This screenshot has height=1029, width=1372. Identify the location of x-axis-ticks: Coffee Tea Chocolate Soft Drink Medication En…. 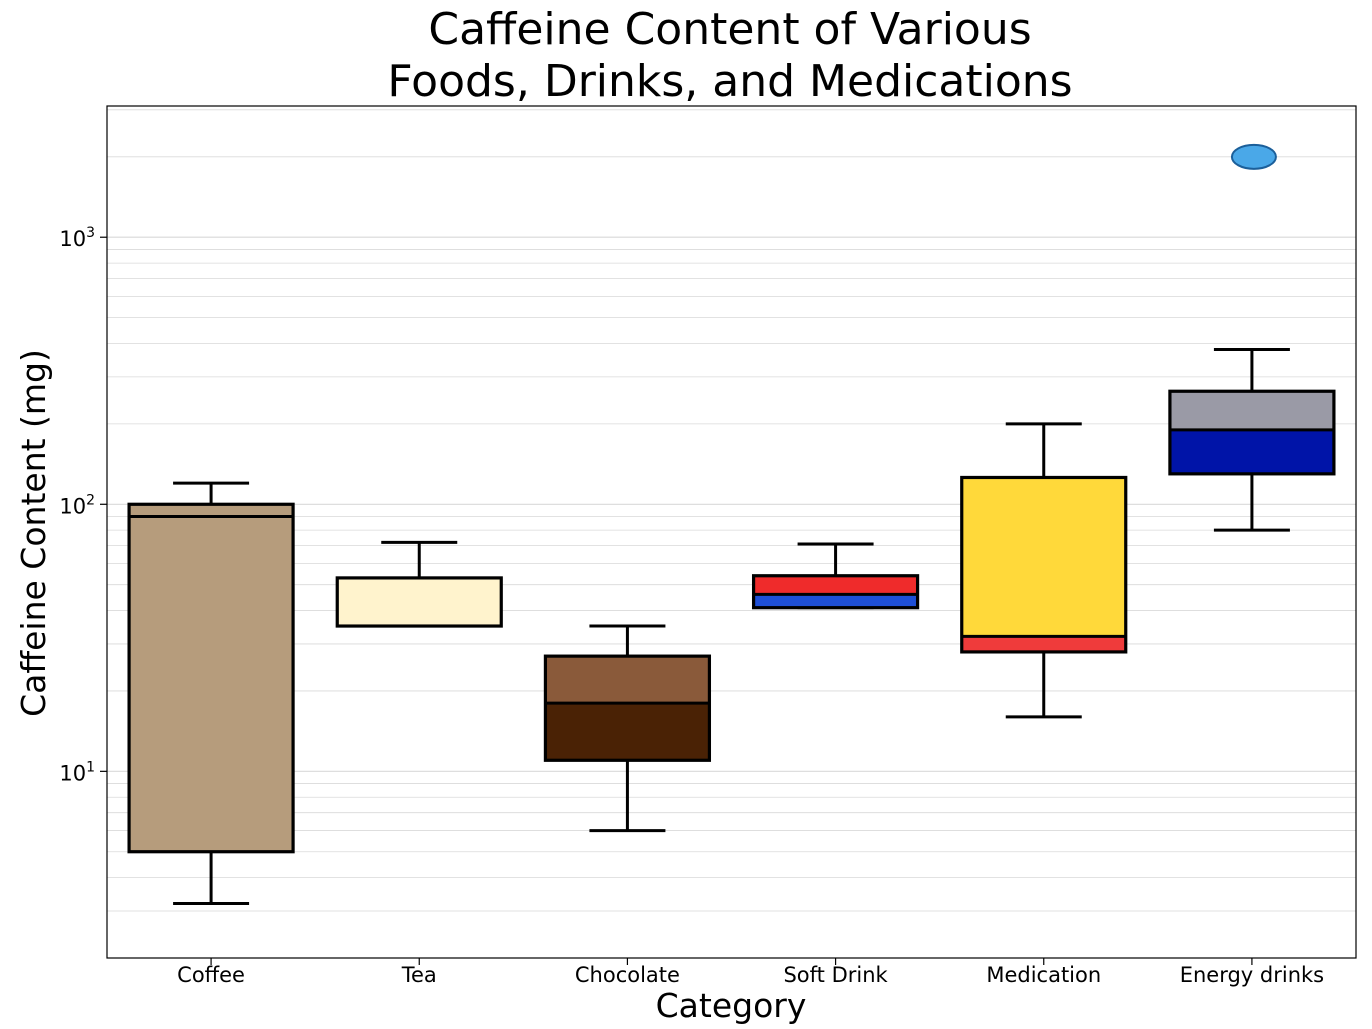
(750, 972).